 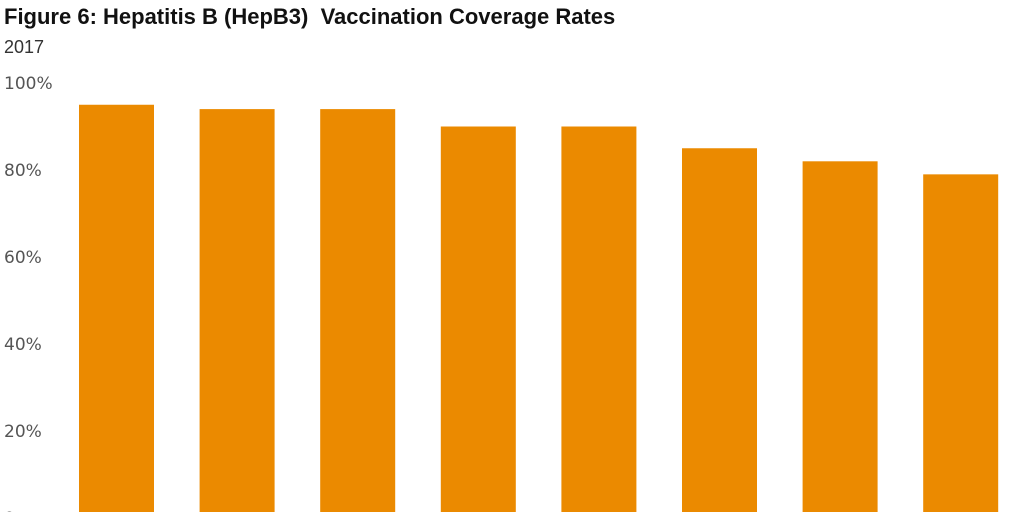 What do you see at coordinates (23, 258) in the screenshot?
I see `y-tick-label: 60%` at bounding box center [23, 258].